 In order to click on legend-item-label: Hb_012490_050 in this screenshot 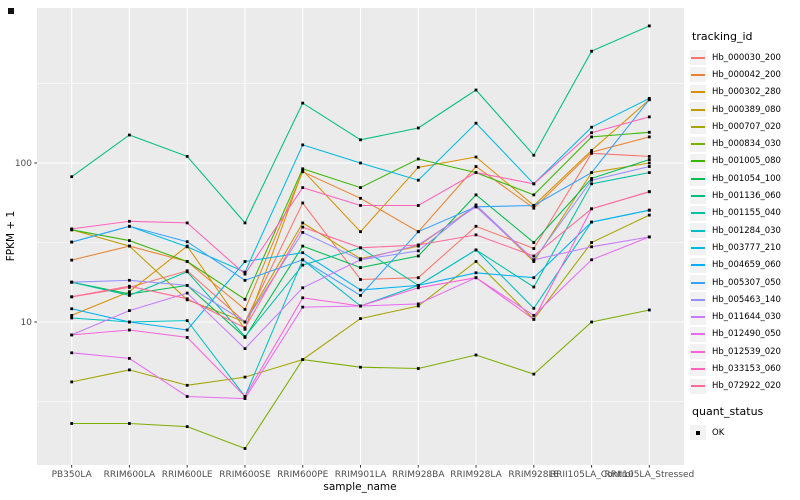, I will do `click(746, 334)`.